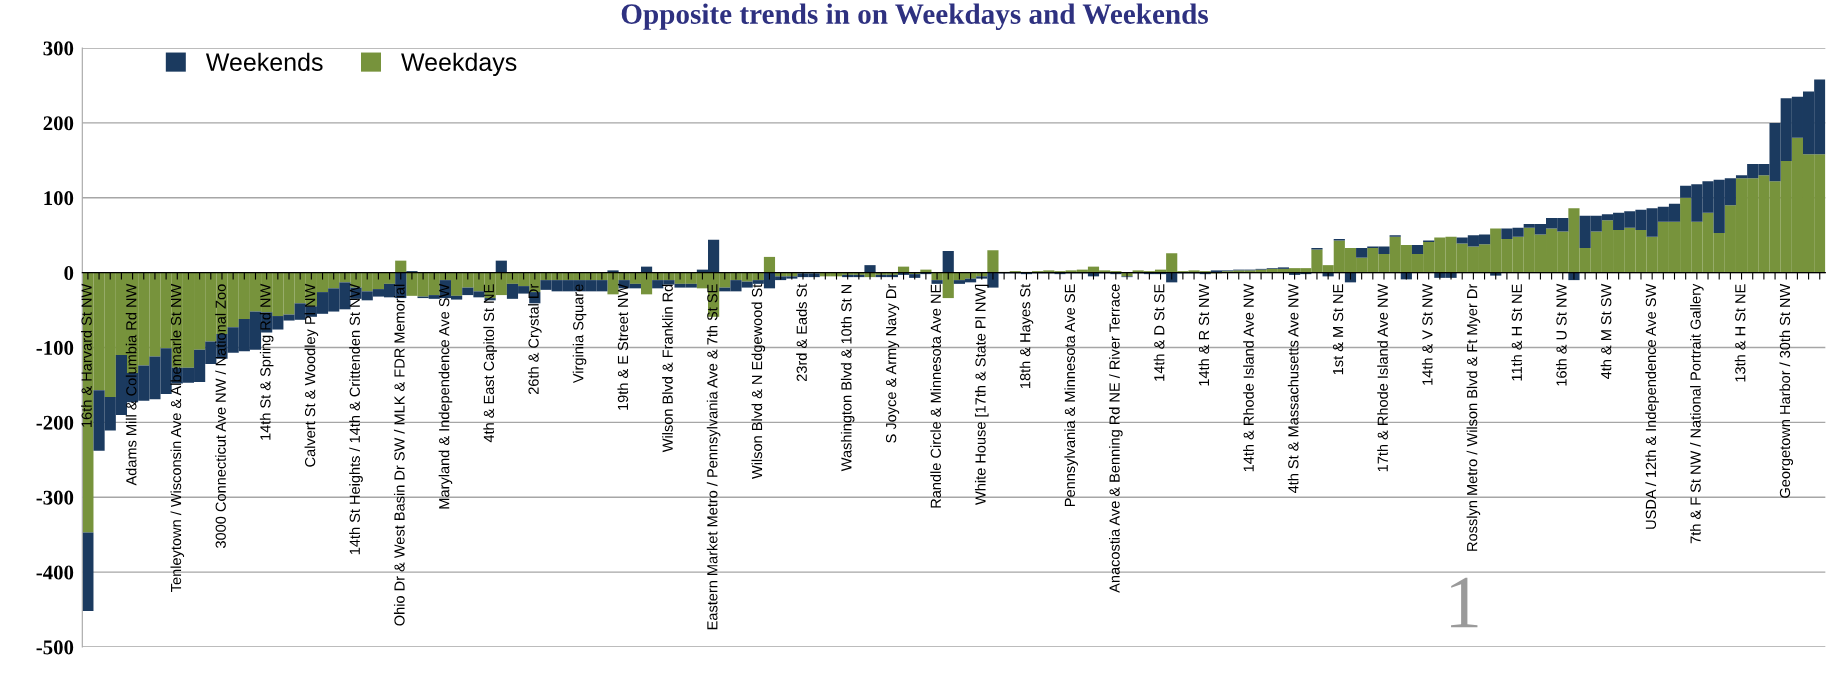  I want to click on x-tick-label: 14th & D St SE, so click(1159, 332).